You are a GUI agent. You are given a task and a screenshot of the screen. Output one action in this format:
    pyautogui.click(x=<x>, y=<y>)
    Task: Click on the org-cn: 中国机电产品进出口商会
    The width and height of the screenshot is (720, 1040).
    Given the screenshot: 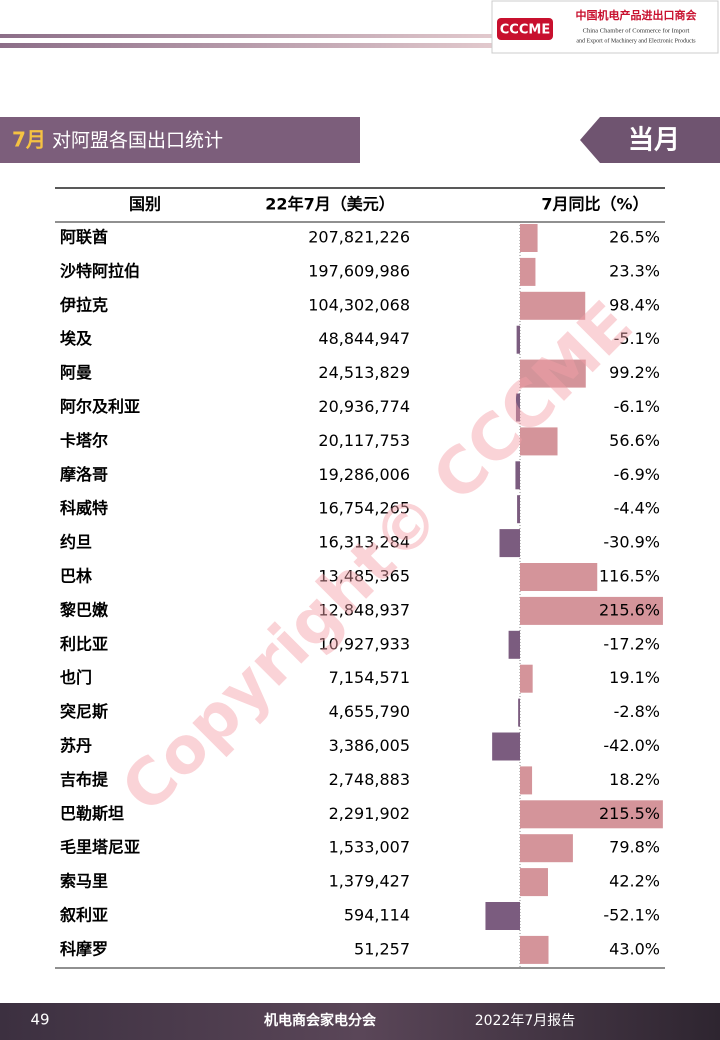 What is the action you would take?
    pyautogui.click(x=637, y=15)
    